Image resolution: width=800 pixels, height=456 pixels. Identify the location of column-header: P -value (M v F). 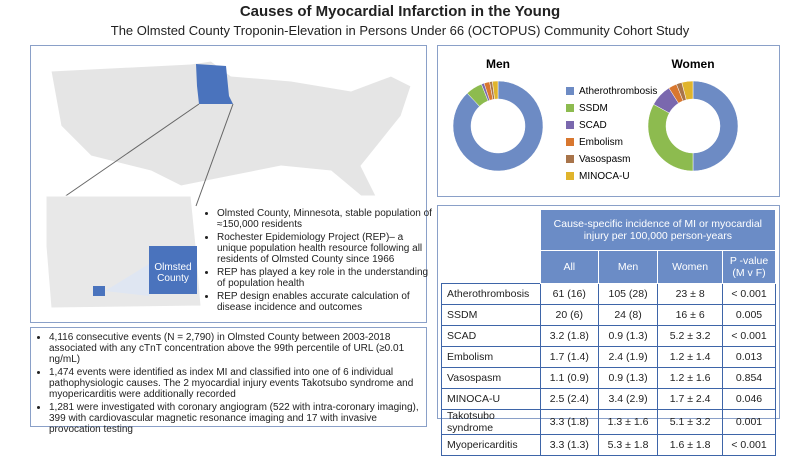
(749, 267).